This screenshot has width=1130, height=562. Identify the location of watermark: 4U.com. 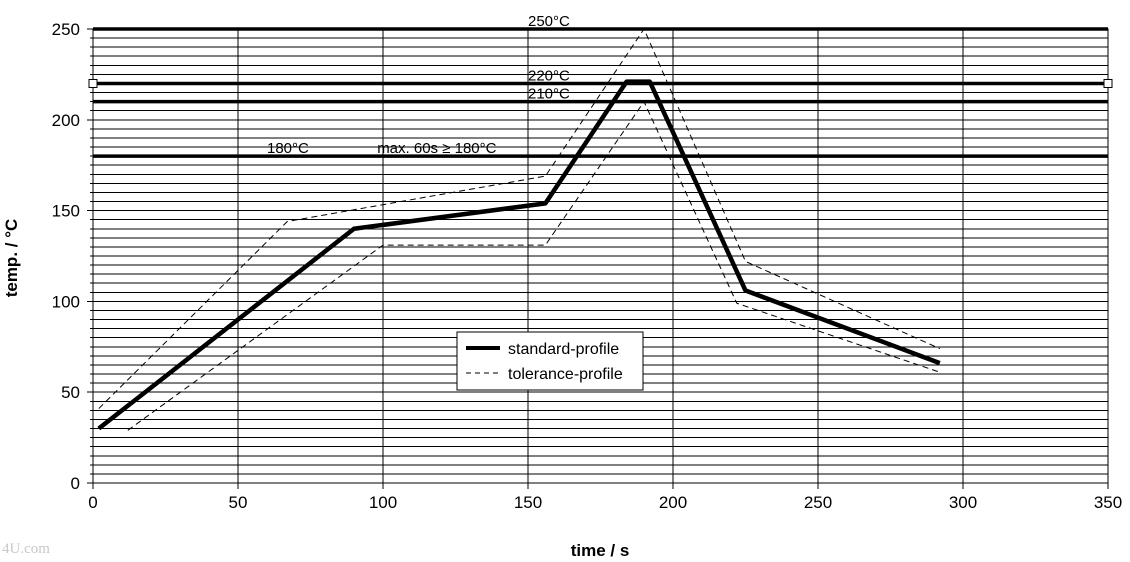
(26, 549).